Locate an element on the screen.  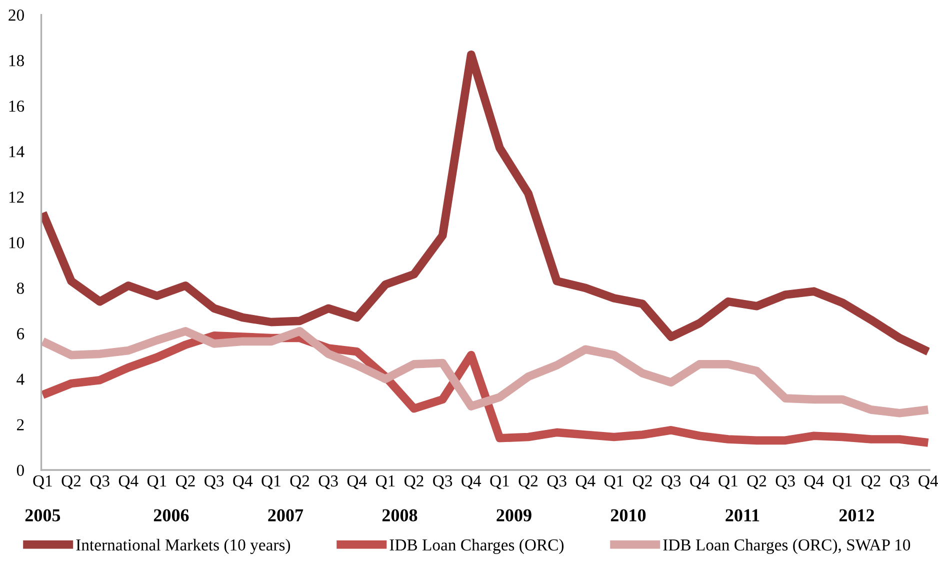
y-tick-label: 12 is located at coordinates (16, 197).